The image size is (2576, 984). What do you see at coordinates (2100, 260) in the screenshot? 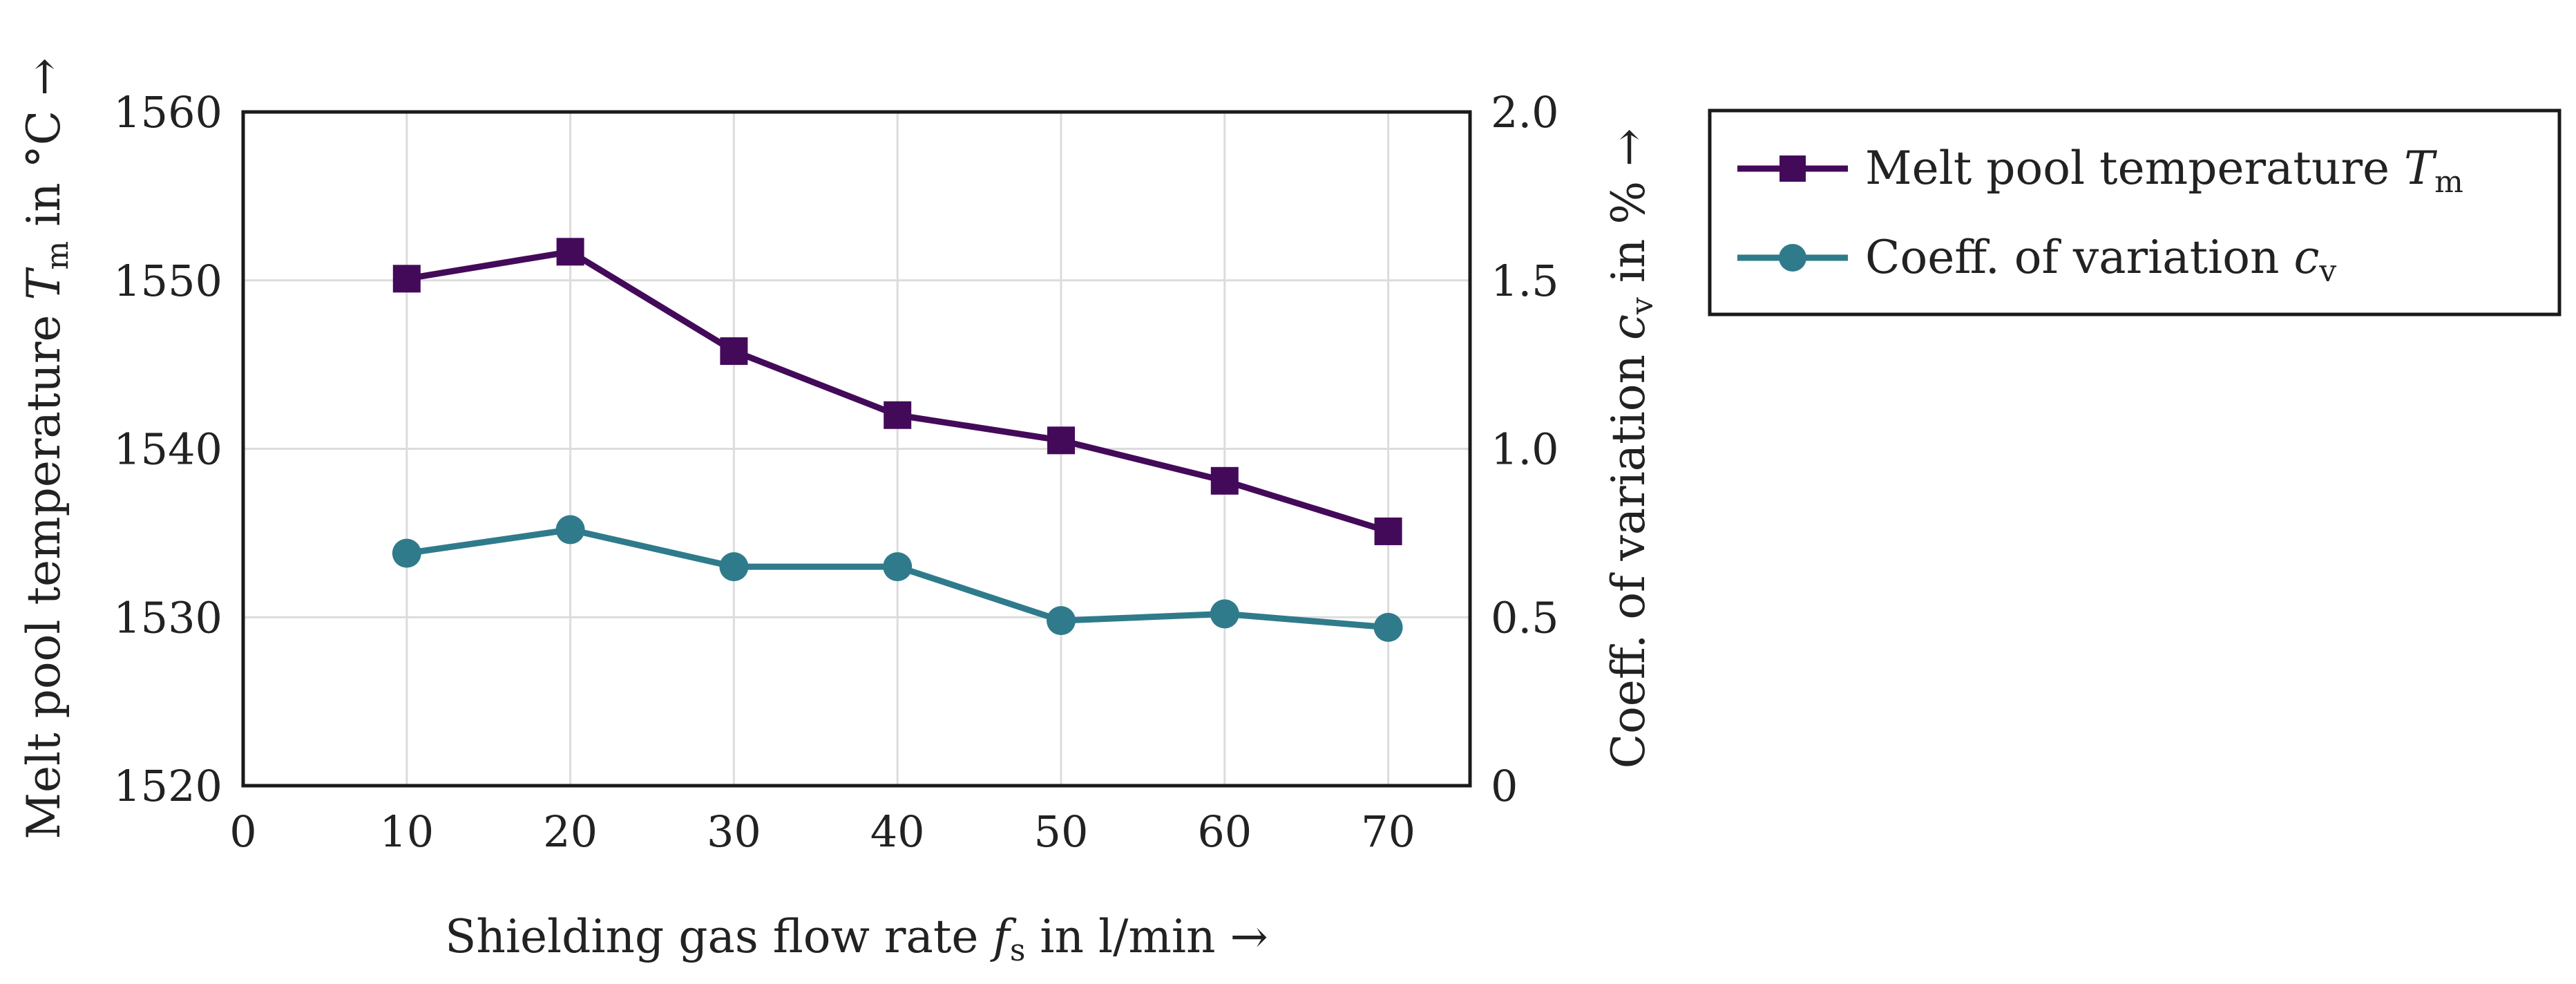
I see `legend-label-variation: Coeff. of variation cv` at bounding box center [2100, 260].